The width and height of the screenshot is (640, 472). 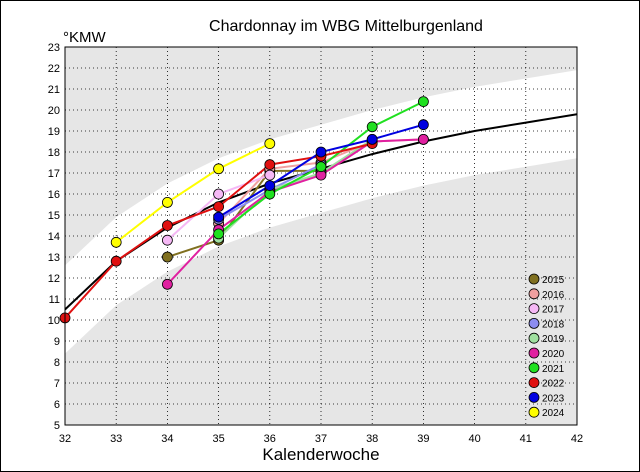 What do you see at coordinates (193, 193) in the screenshot?
I see `series-line-2024` at bounding box center [193, 193].